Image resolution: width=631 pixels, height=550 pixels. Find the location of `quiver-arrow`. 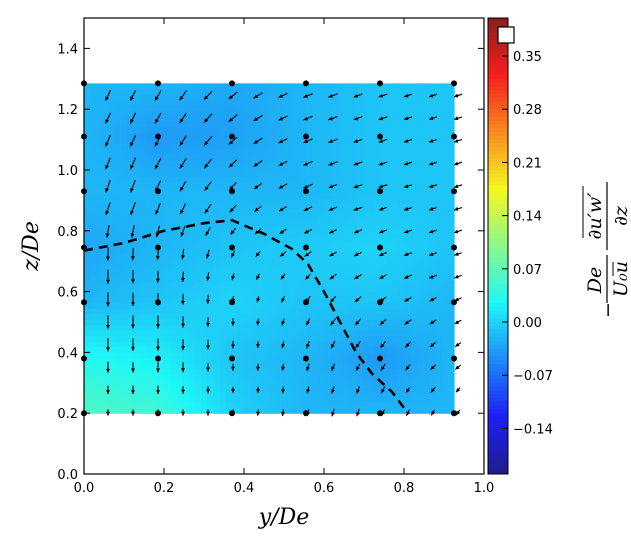

quiver-arrow is located at coordinates (358, 299).